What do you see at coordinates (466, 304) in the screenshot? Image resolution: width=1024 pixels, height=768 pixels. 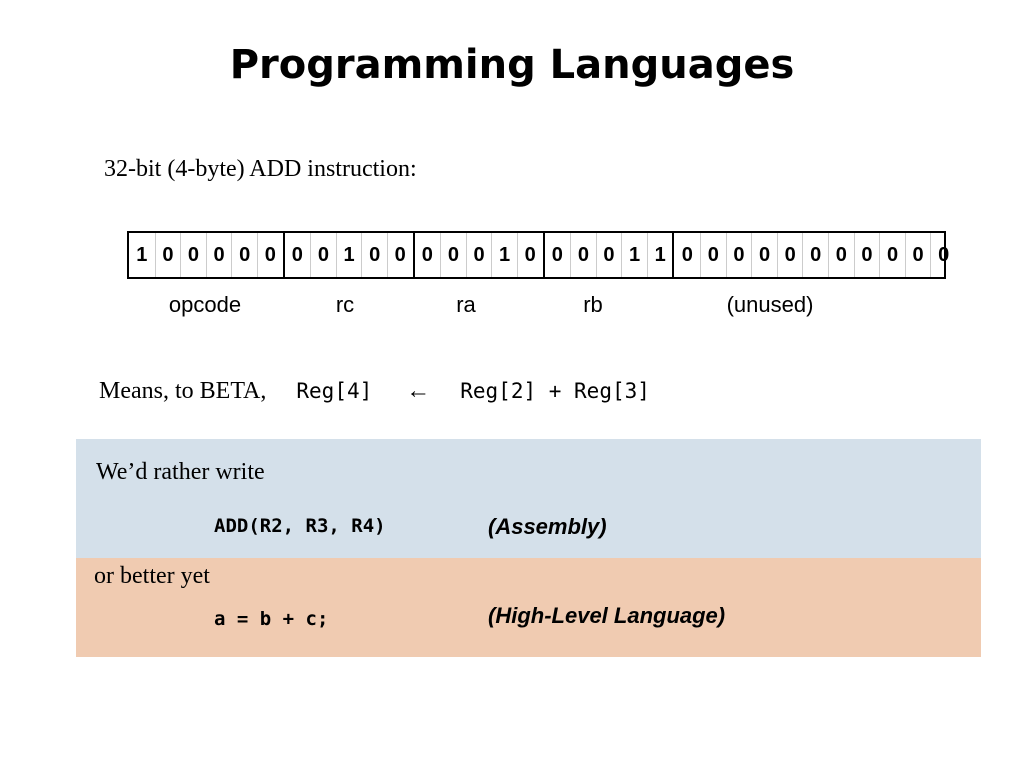 I see `field-label-ra: ra` at bounding box center [466, 304].